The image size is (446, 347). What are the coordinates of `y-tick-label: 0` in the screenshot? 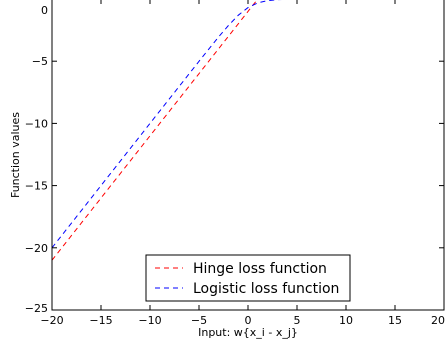 It's located at (44, 10).